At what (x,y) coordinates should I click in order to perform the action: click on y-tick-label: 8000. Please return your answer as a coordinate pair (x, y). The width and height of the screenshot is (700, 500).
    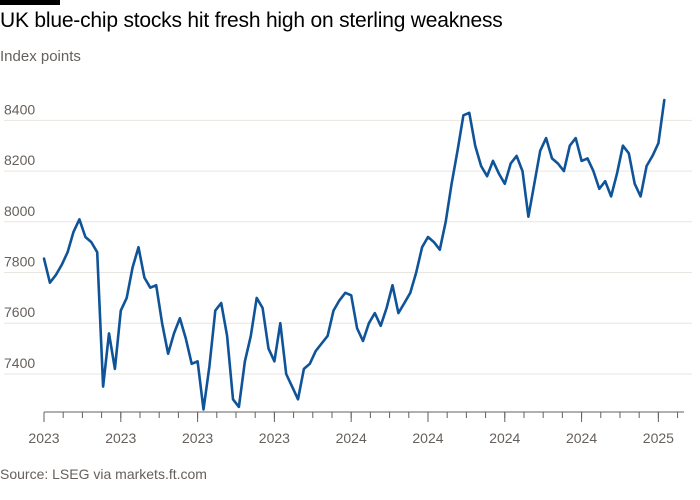
    Looking at the image, I should click on (19, 211).